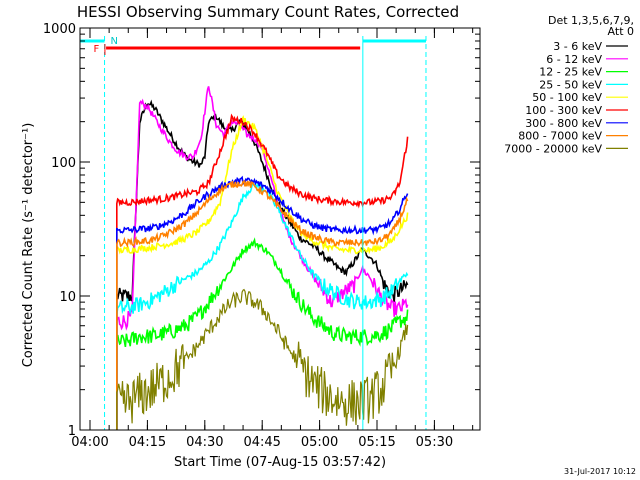  I want to click on x-tick-label: 04:45, so click(261, 442).